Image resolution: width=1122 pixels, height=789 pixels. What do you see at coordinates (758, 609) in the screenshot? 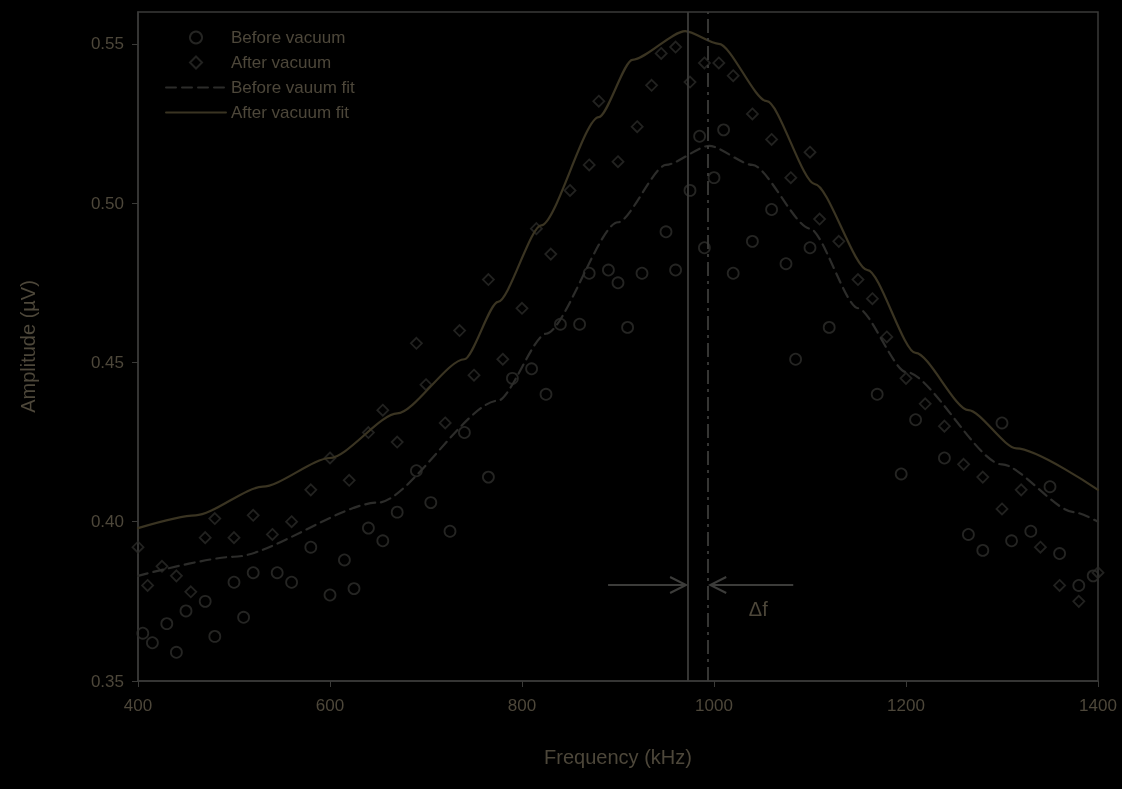
I see `annotation: Δf` at bounding box center [758, 609].